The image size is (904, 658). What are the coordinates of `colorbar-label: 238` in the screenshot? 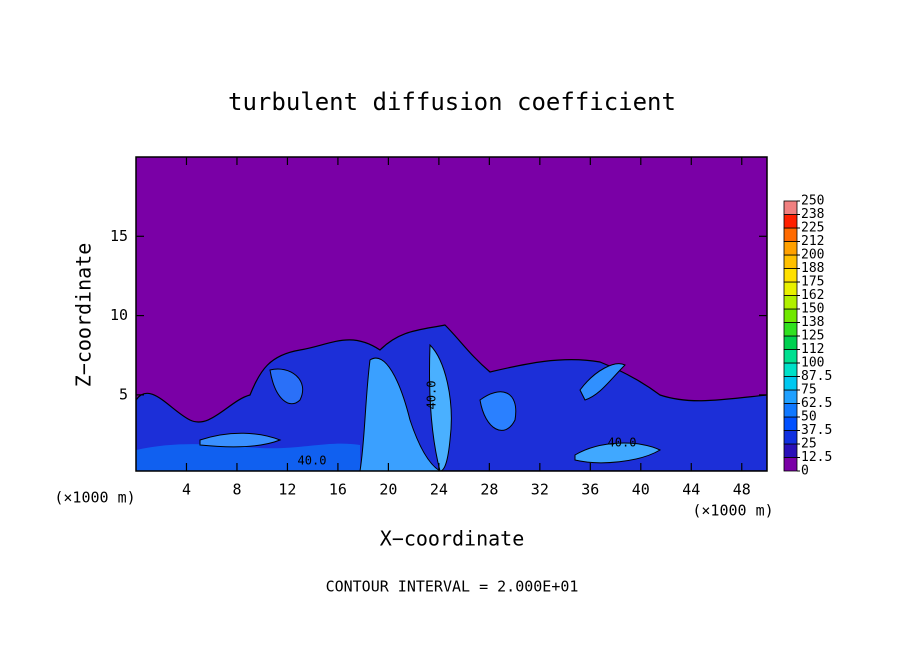 It's located at (812, 214).